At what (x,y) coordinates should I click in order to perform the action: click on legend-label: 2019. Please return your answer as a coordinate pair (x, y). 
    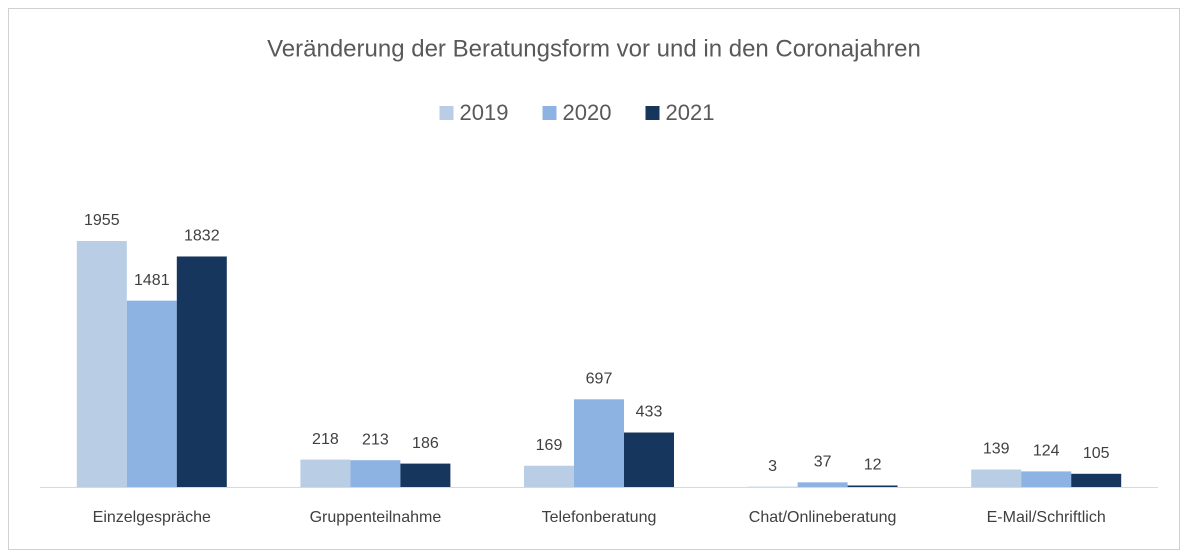
    Looking at the image, I should click on (484, 112).